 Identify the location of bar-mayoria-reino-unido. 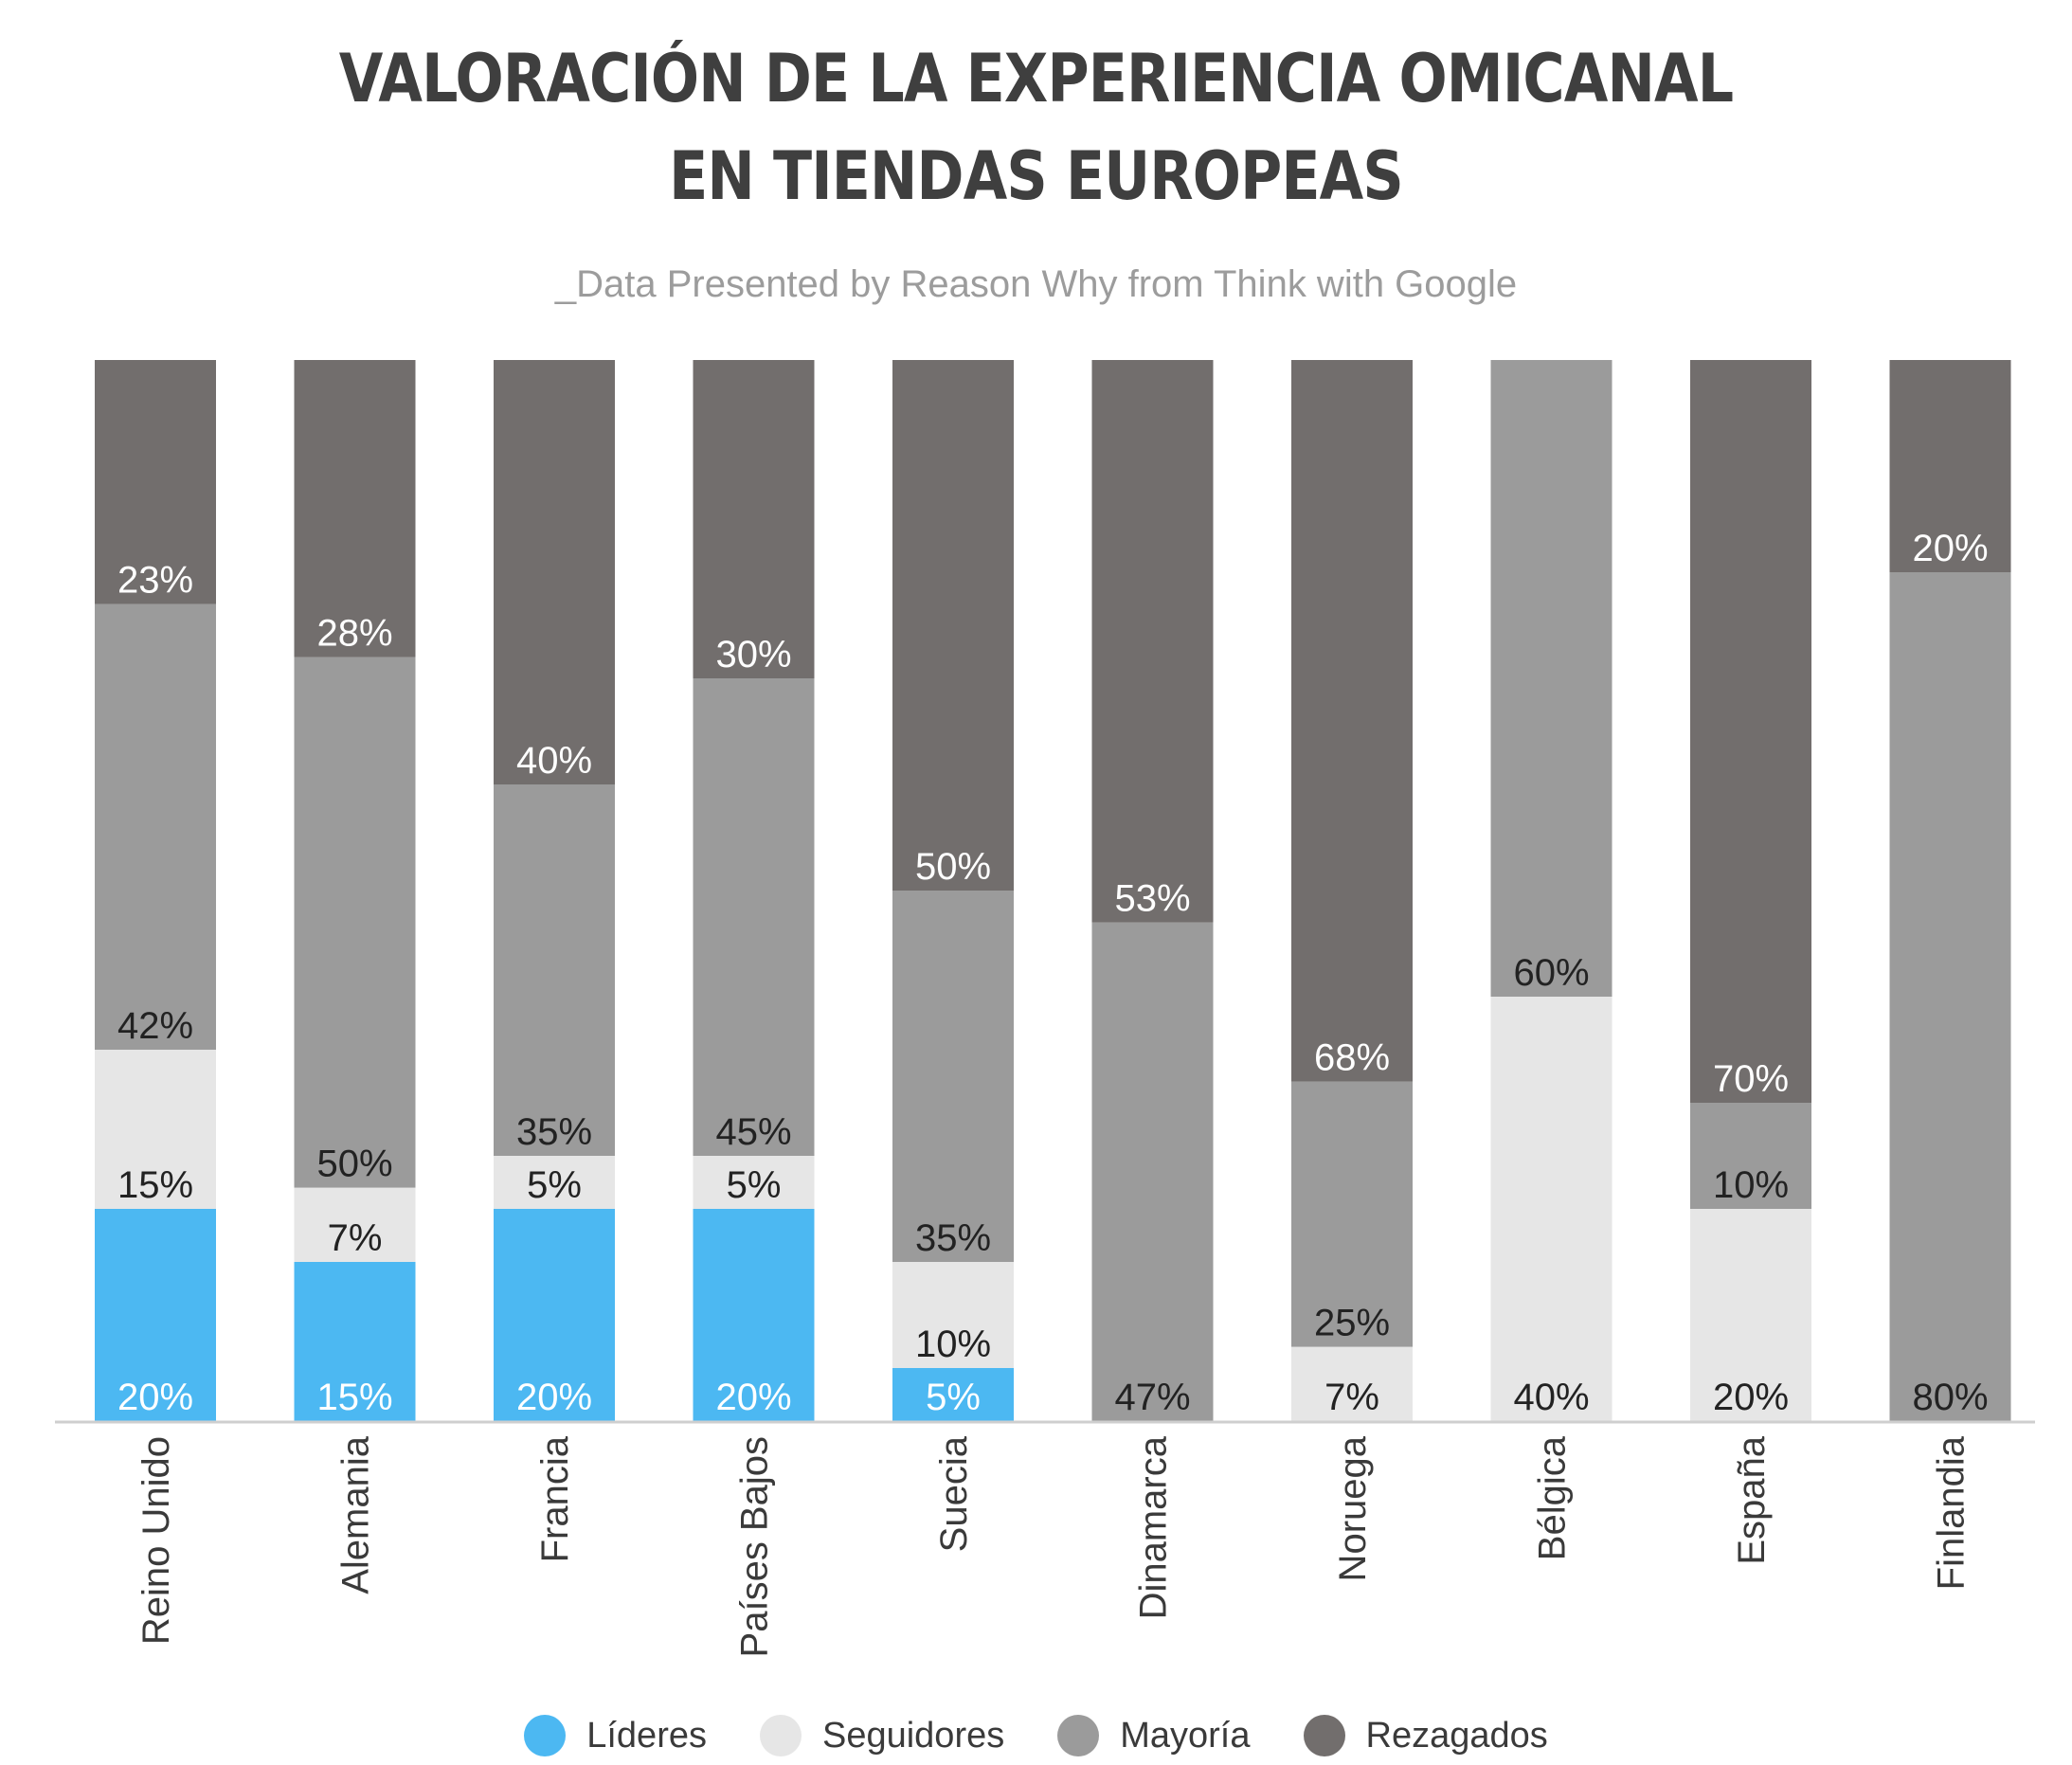
(155, 826).